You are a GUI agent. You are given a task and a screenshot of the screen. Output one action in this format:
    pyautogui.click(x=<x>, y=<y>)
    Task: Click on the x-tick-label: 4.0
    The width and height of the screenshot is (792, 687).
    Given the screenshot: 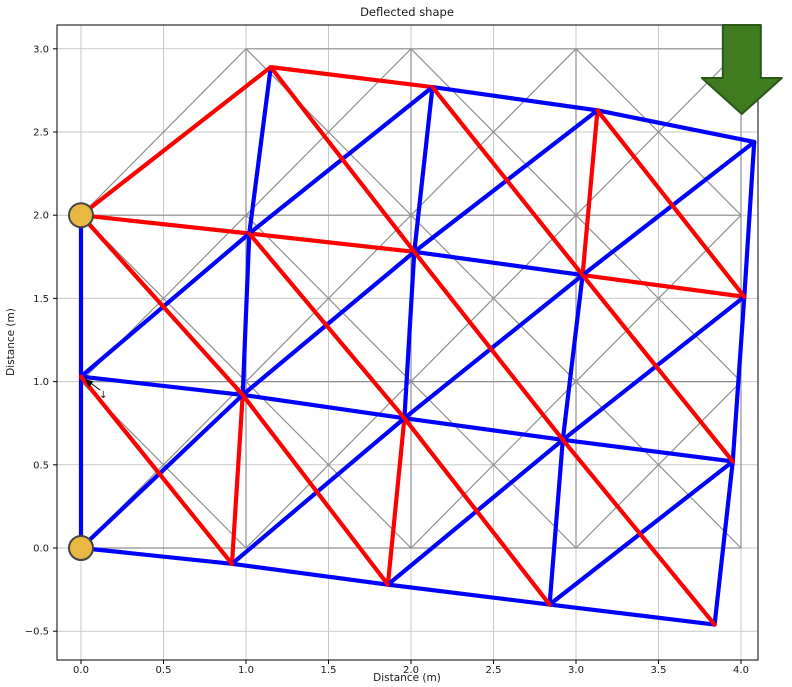 What is the action you would take?
    pyautogui.click(x=741, y=670)
    